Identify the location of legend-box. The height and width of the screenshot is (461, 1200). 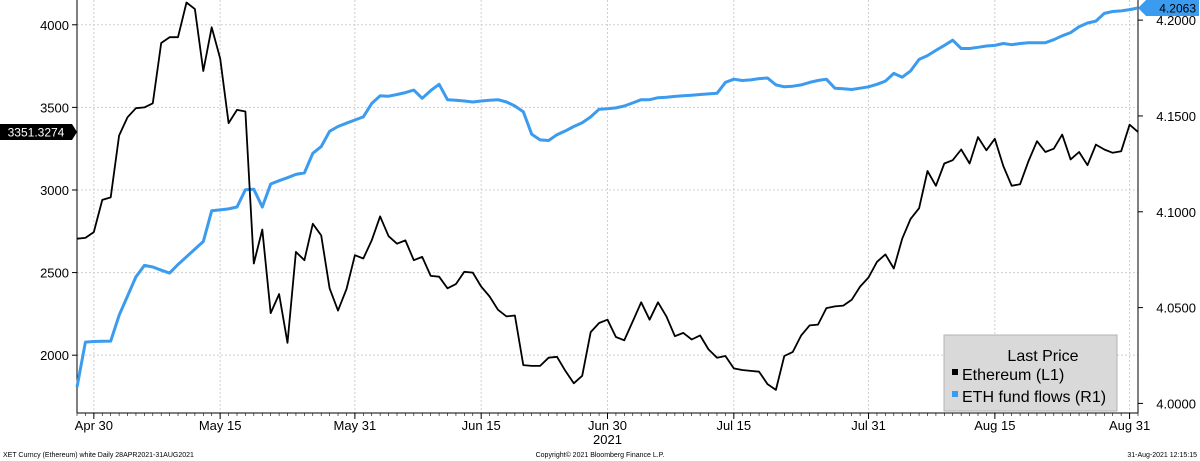
(1030, 373).